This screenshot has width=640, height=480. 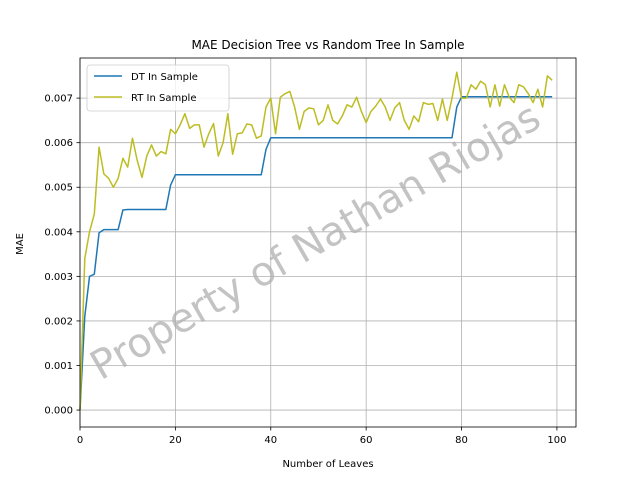 I want to click on y-tick-label: 0.003, so click(x=58, y=277).